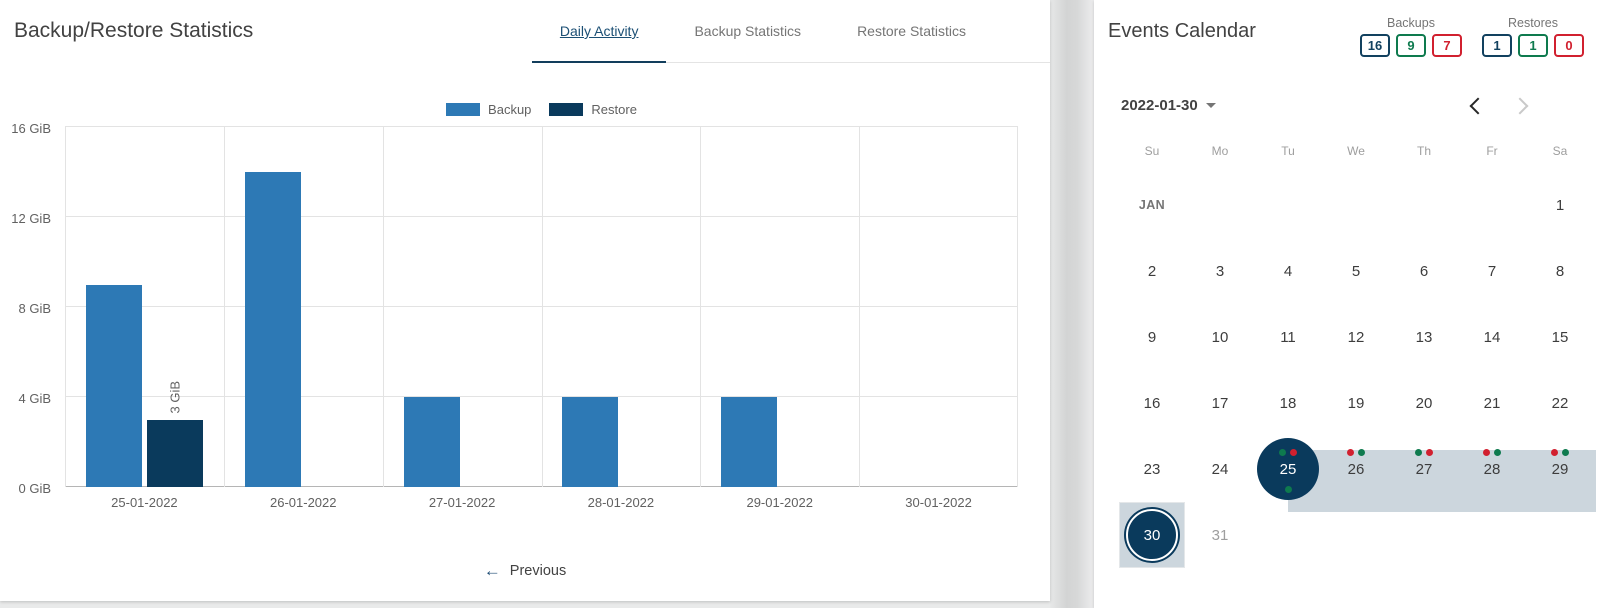 The height and width of the screenshot is (608, 1614). Describe the element at coordinates (1152, 535) in the screenshot. I see `day-30: 30` at that location.